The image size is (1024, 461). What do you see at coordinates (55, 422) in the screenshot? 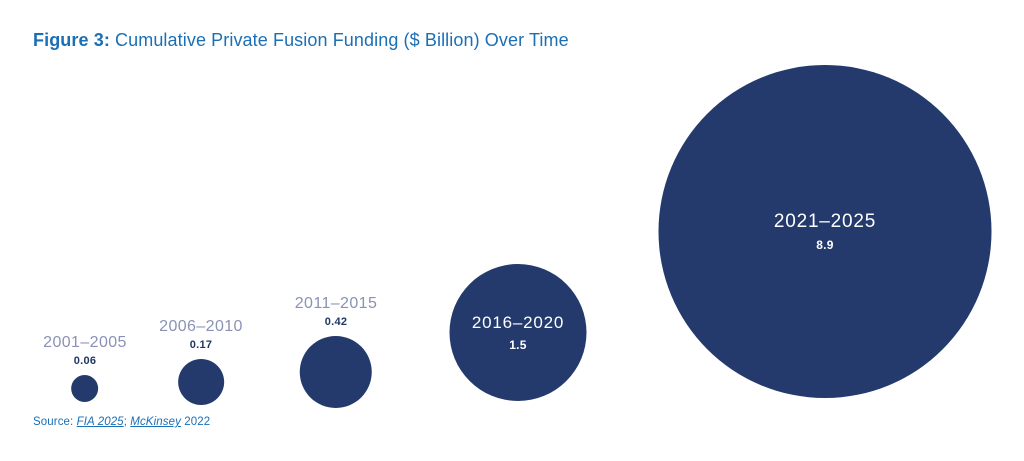
I see `source-label: Source:` at bounding box center [55, 422].